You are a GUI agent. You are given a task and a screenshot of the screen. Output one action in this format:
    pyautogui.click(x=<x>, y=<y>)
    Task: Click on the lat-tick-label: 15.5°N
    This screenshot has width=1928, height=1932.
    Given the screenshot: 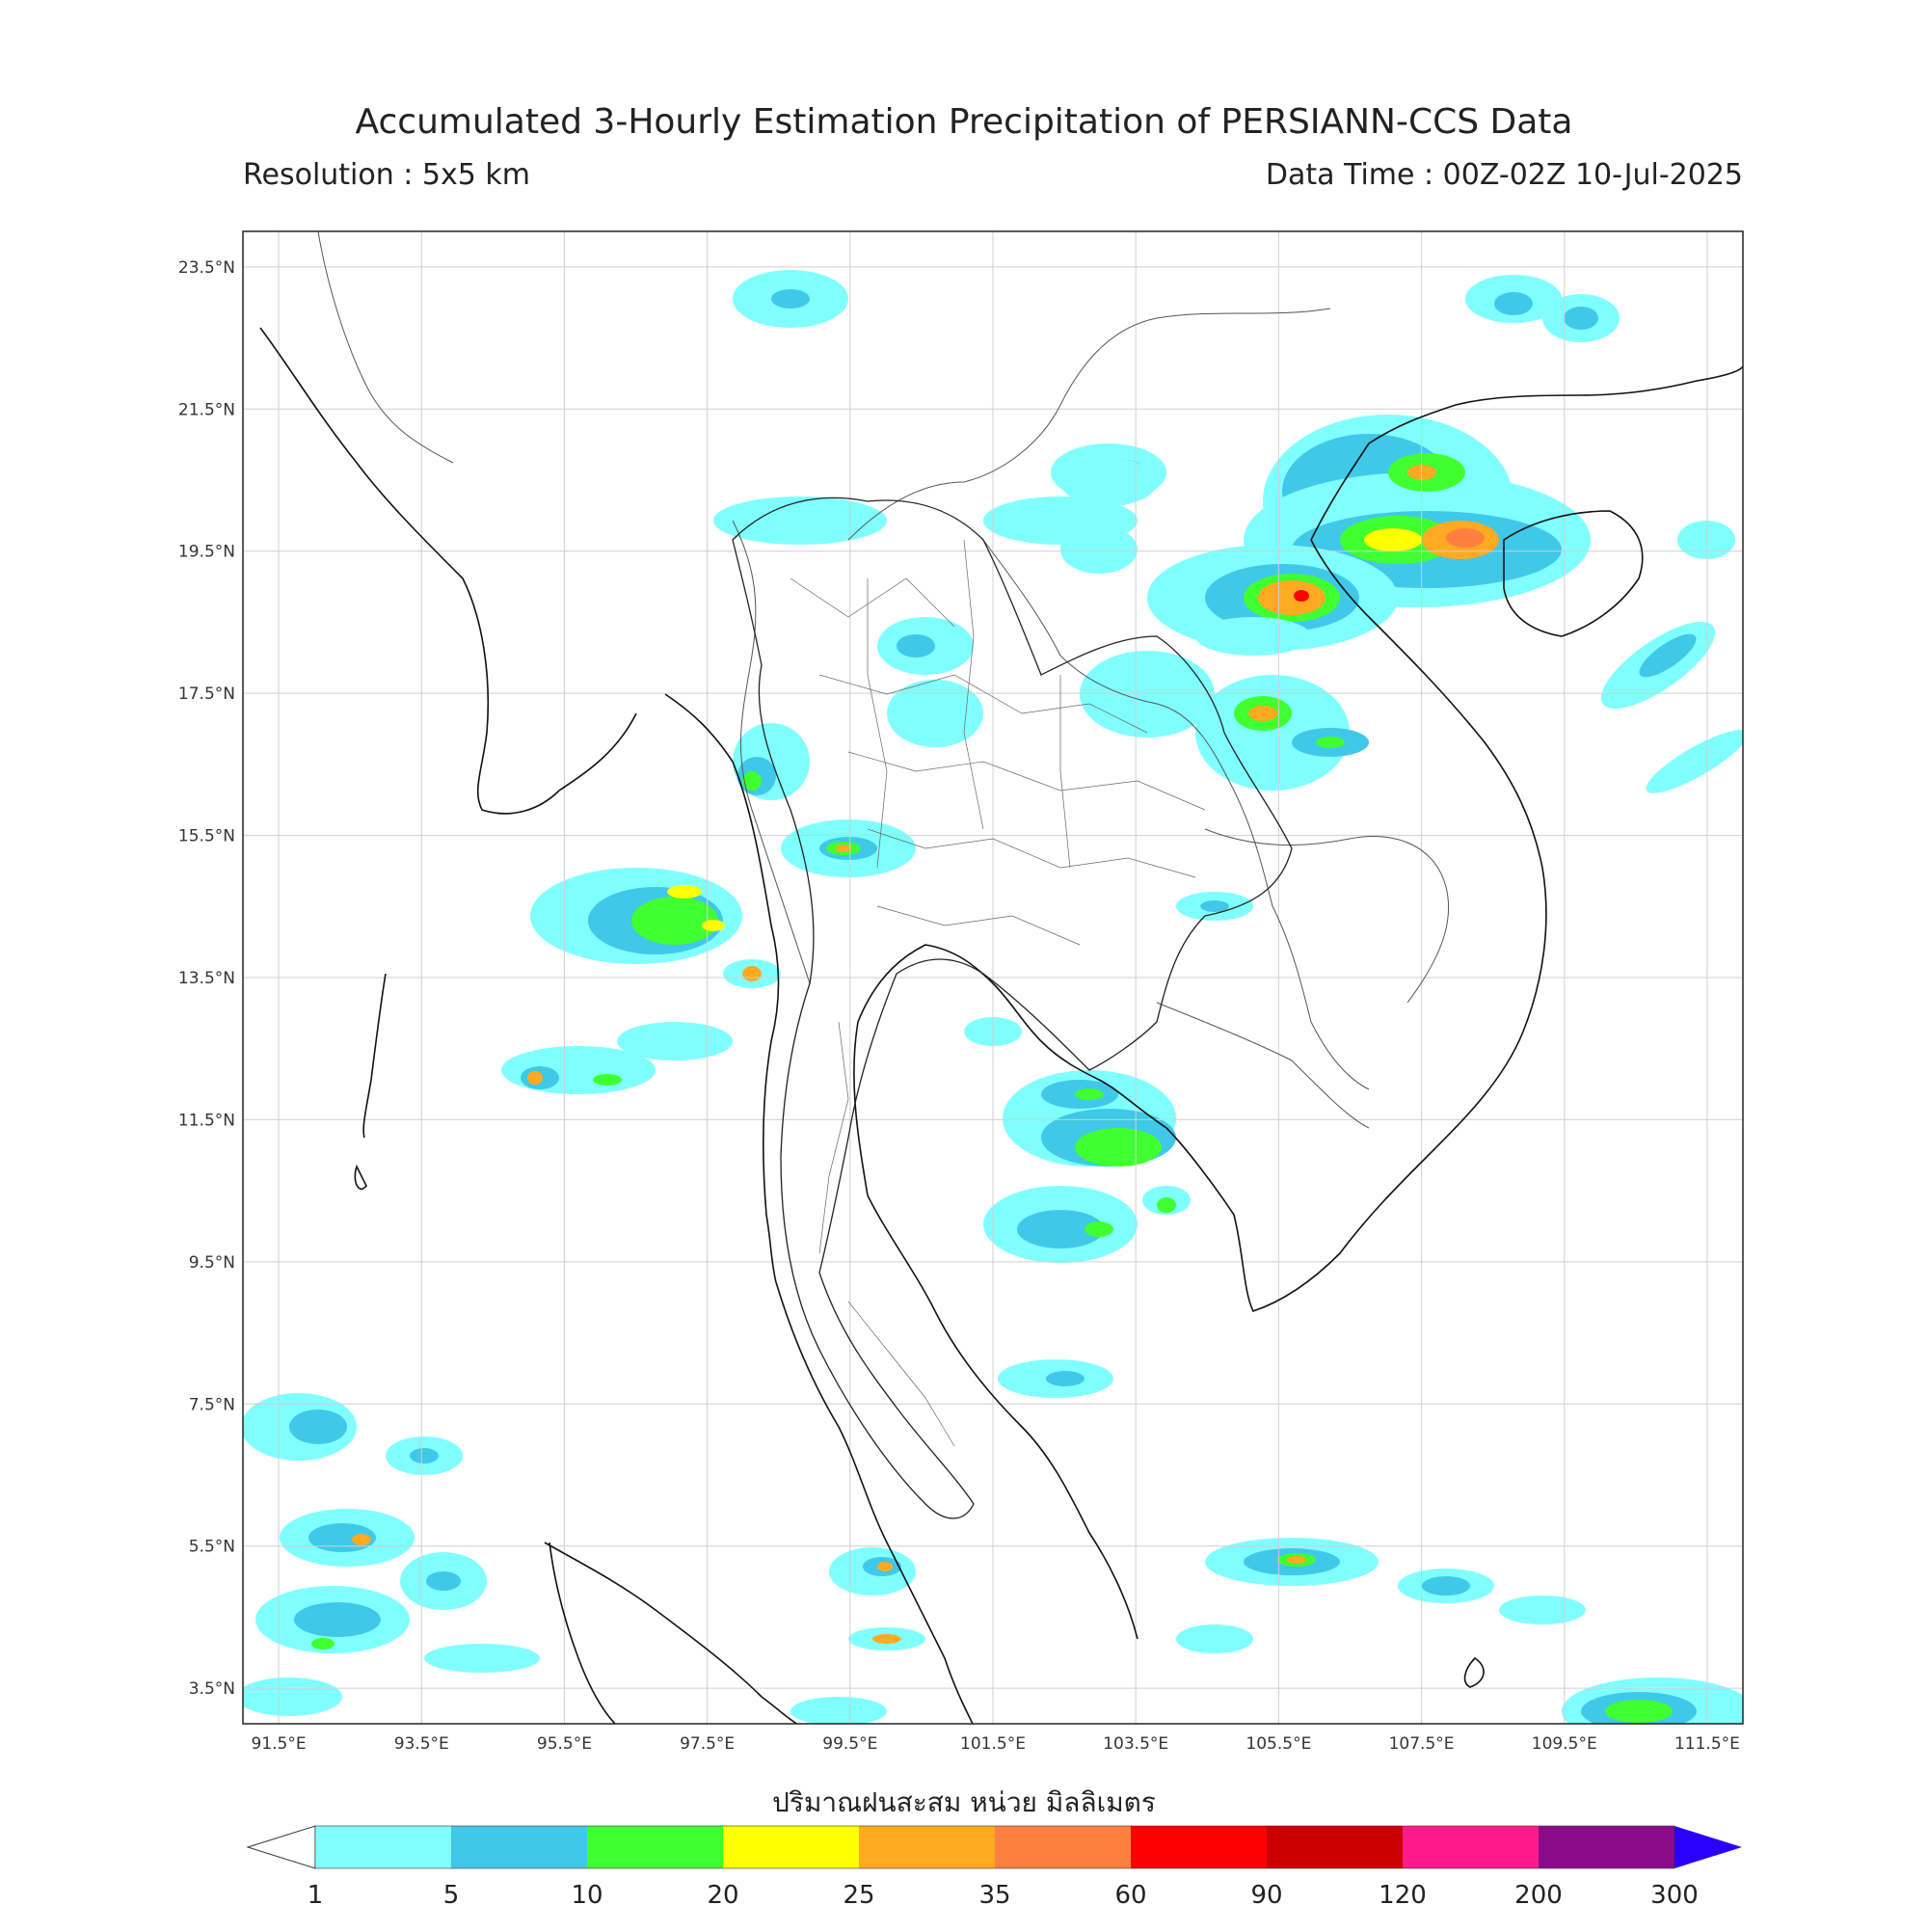 What is the action you would take?
    pyautogui.click(x=206, y=837)
    